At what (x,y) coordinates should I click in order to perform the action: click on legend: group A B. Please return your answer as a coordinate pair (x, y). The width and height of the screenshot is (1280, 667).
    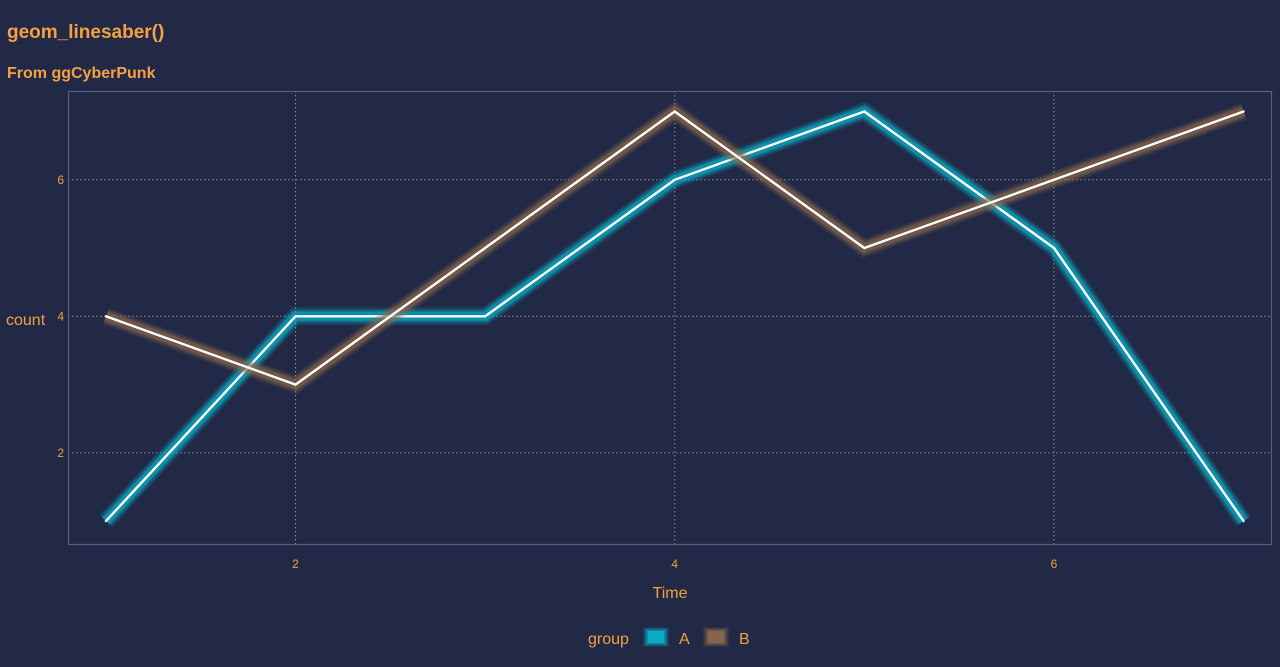
    Looking at the image, I should click on (669, 637).